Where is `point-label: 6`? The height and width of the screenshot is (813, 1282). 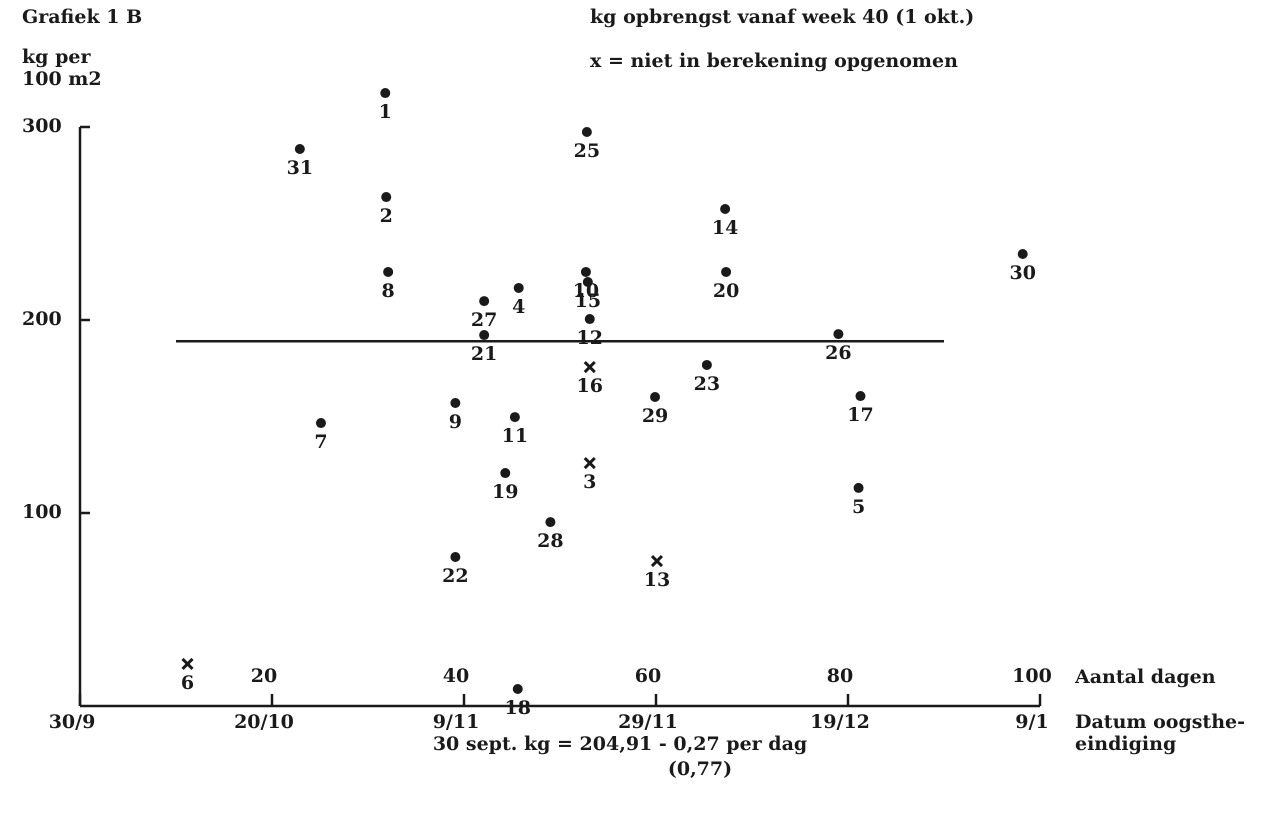 point-label: 6 is located at coordinates (187, 683).